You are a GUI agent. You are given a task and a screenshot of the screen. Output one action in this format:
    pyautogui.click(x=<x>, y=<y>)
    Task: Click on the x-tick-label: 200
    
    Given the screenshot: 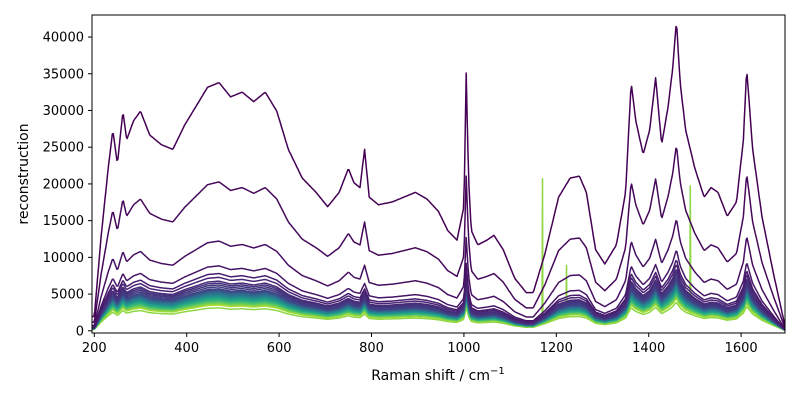 What is the action you would take?
    pyautogui.click(x=94, y=348)
    